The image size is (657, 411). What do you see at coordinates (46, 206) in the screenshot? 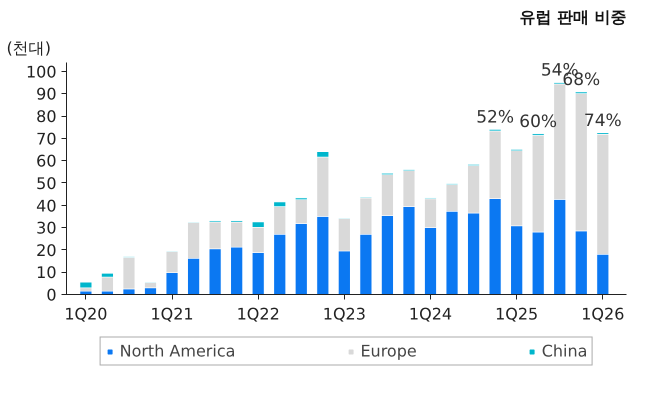
I see `y-tick-label: 40` at bounding box center [46, 206].